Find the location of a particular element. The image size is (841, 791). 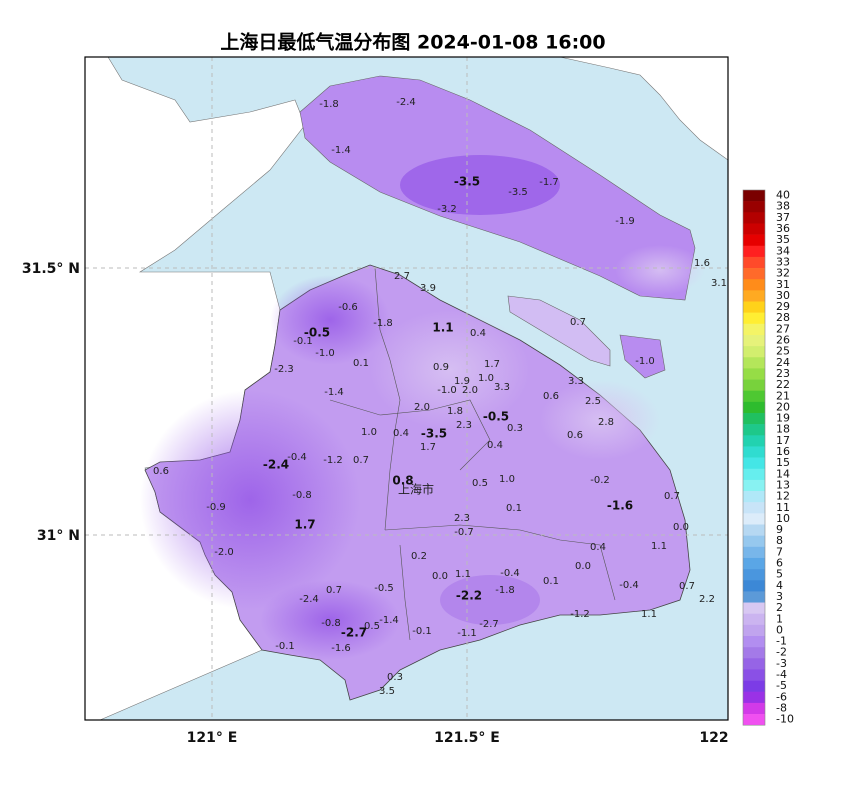

station-value: 0.5 is located at coordinates (480, 483).